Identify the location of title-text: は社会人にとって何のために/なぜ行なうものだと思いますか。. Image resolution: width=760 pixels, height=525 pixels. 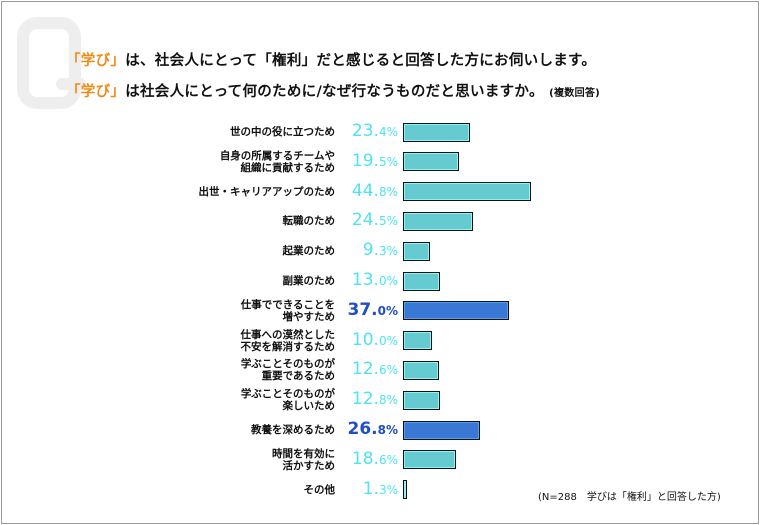
(334, 92).